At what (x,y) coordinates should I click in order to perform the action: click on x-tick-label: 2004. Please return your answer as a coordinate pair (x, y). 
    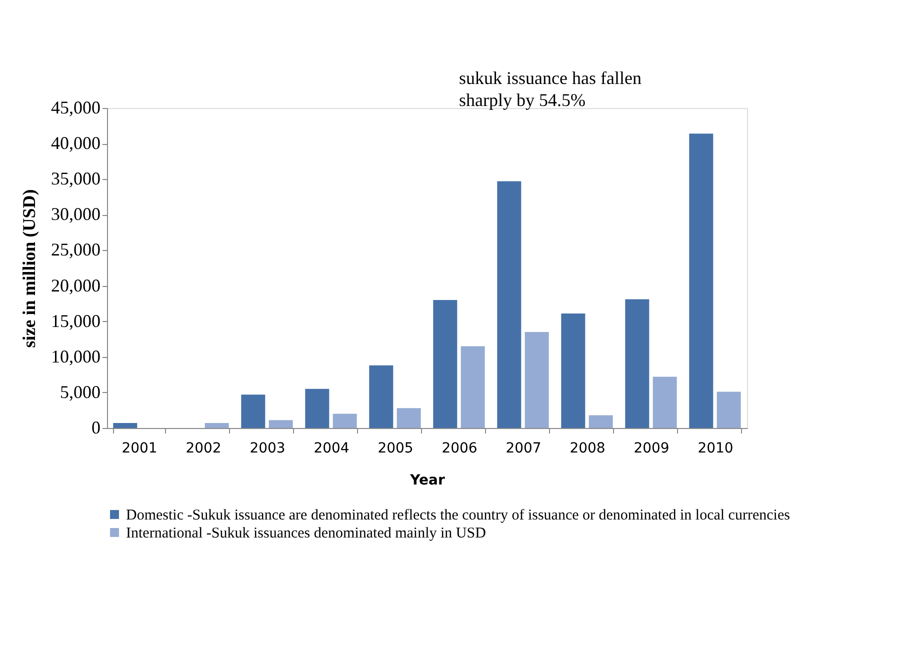
    Looking at the image, I should click on (332, 448).